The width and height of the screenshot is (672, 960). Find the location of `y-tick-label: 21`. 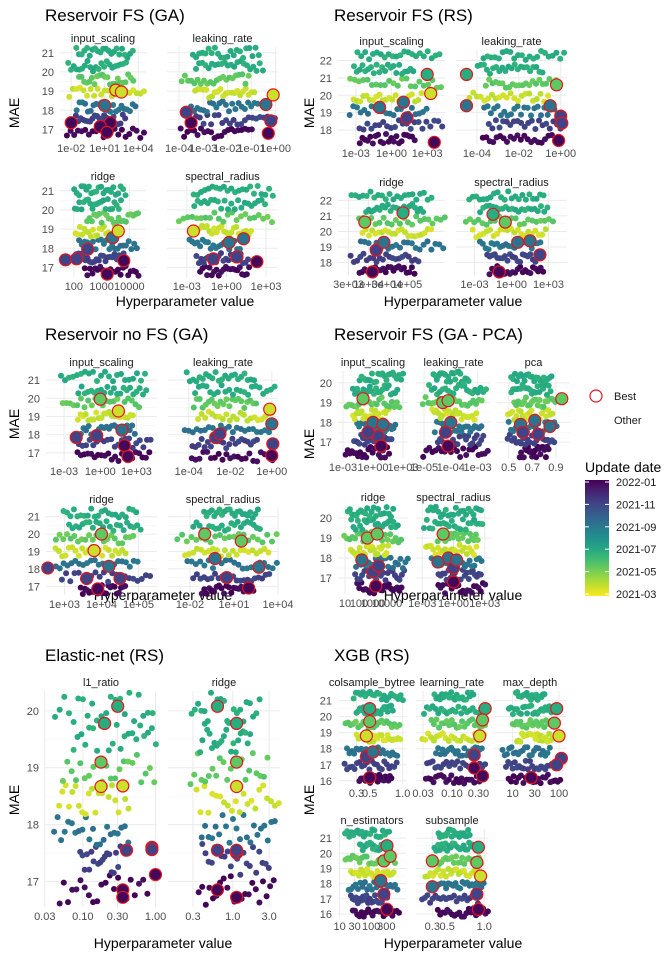

y-tick-label: 21 is located at coordinates (48, 54).